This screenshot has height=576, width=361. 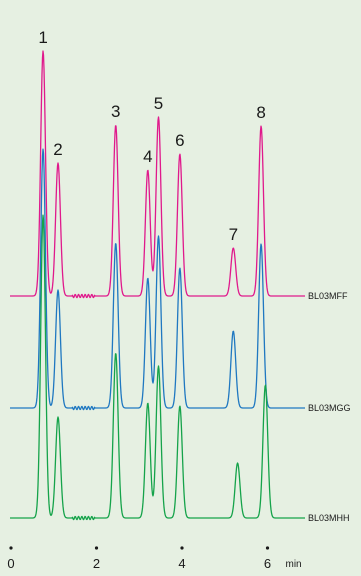 What do you see at coordinates (260, 112) in the screenshot?
I see `peak-number-8: 8` at bounding box center [260, 112].